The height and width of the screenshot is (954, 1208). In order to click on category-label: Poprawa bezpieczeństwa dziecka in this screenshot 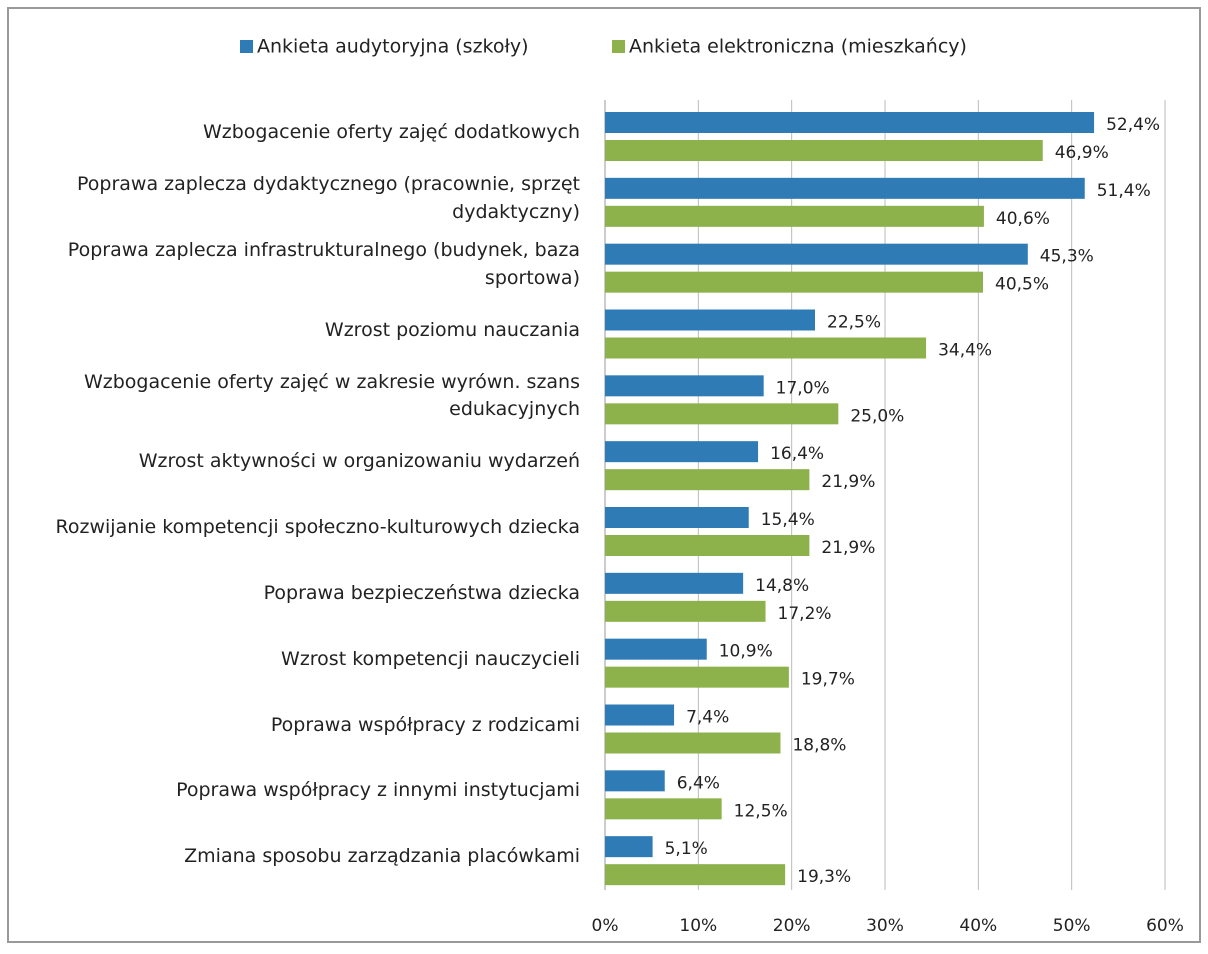, I will do `click(421, 592)`.